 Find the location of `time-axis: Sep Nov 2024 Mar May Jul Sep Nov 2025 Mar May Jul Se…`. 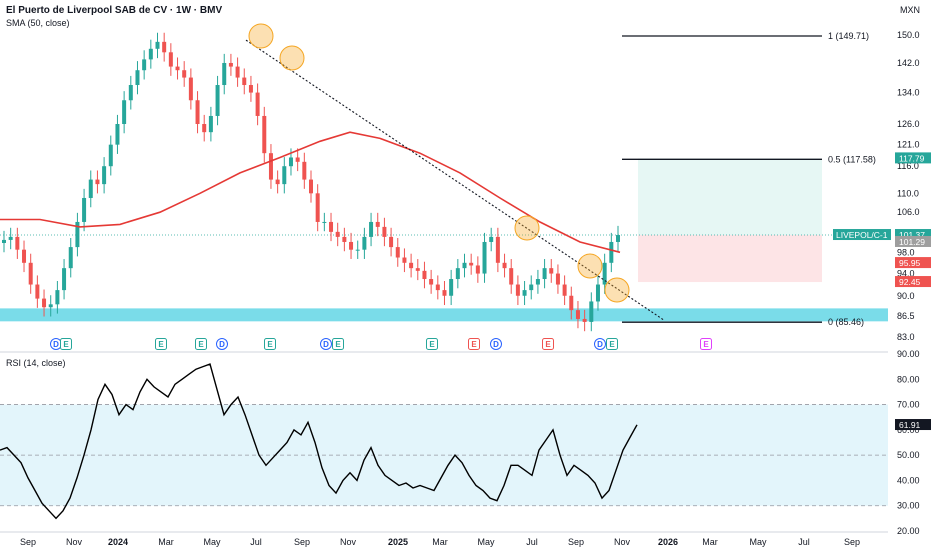

time-axis: Sep Nov 2024 Mar May Jul Sep Nov 2025 Mar May Jul Se… is located at coordinates (444, 539).